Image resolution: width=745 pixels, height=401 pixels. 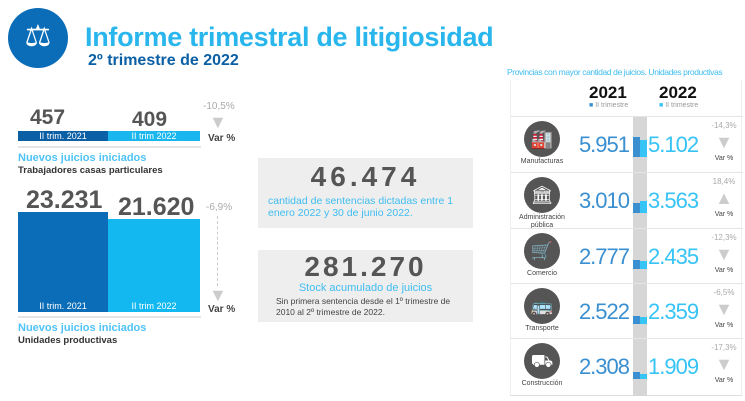 What do you see at coordinates (724, 125) in the screenshot?
I see `var-percent: -14,3%` at bounding box center [724, 125].